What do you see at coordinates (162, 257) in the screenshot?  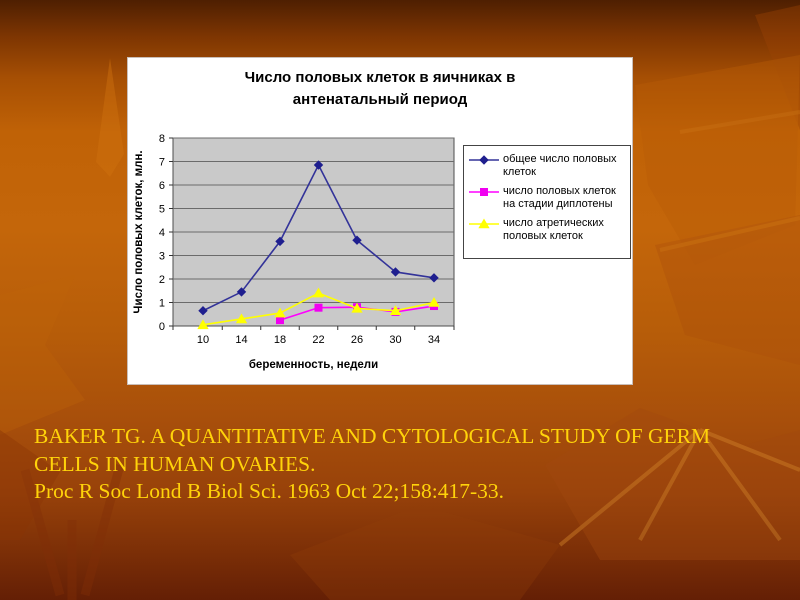 I see `svg-text: 3` at bounding box center [162, 257].